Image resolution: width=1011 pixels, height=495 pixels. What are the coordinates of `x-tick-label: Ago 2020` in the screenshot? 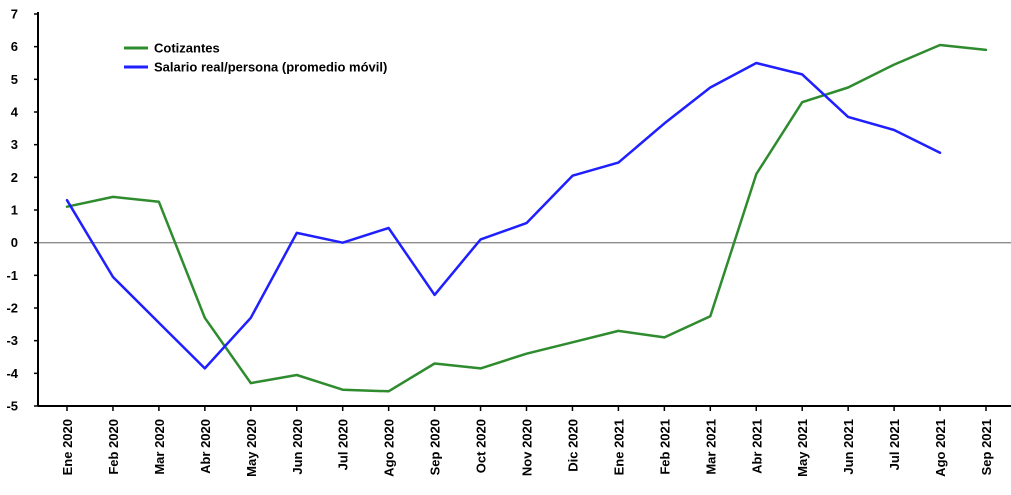 It's located at (389, 448).